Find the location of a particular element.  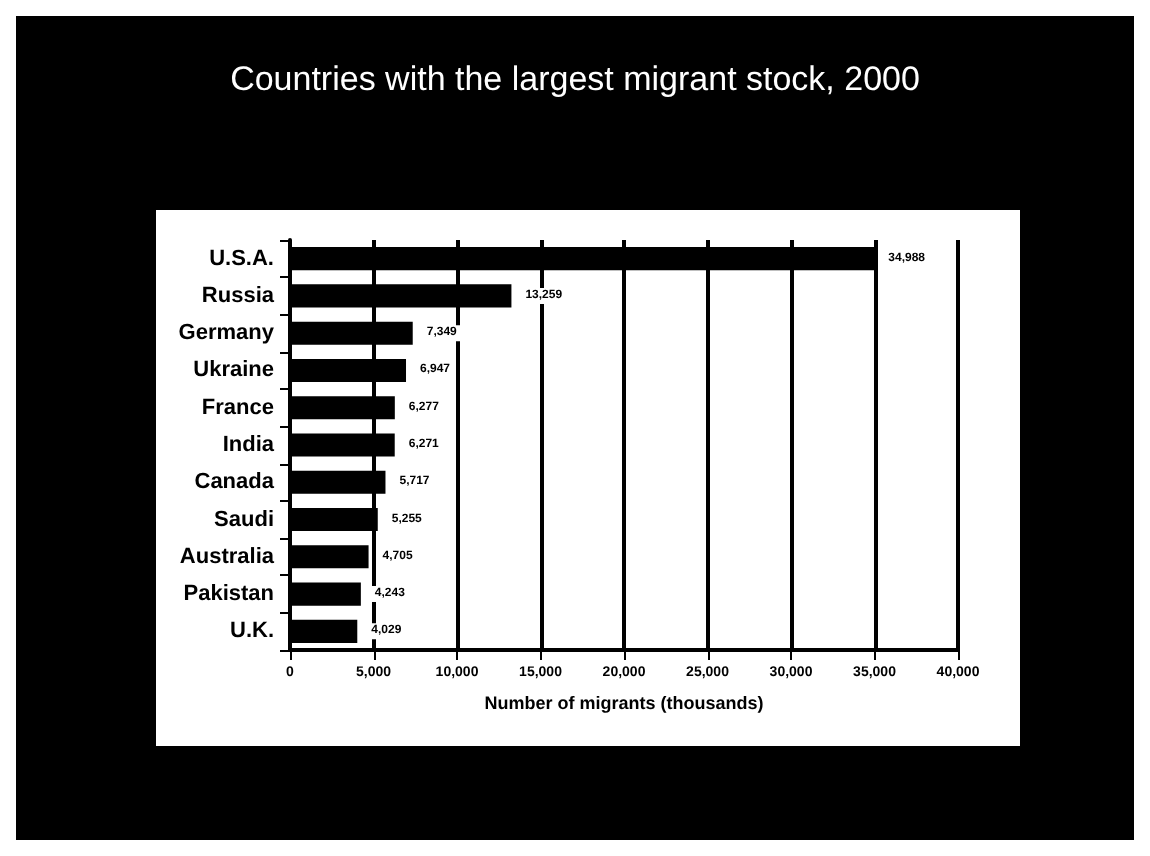

y-tick-label: U.K. is located at coordinates (252, 631).